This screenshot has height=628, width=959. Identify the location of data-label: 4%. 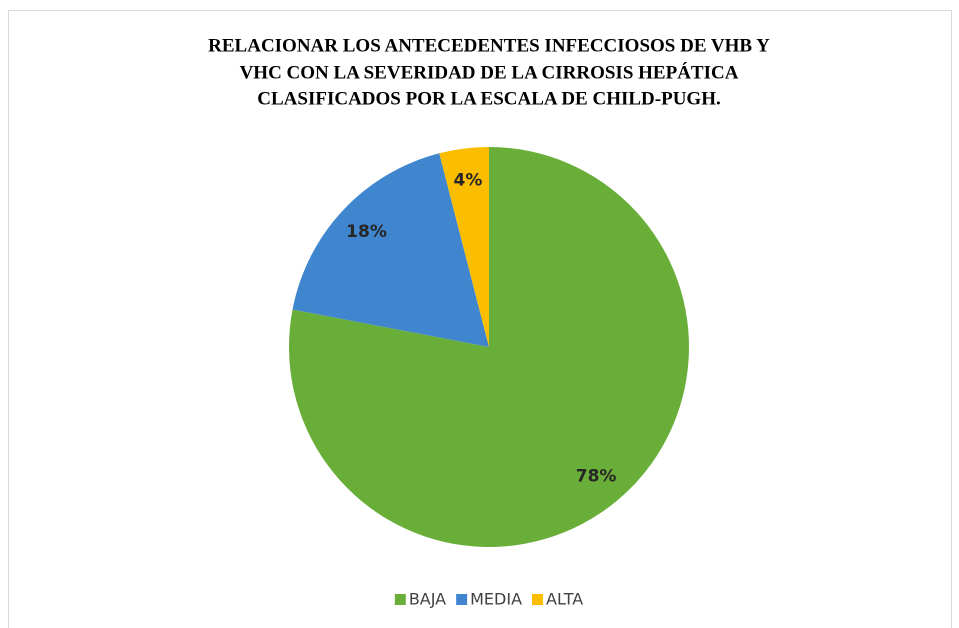
(468, 180).